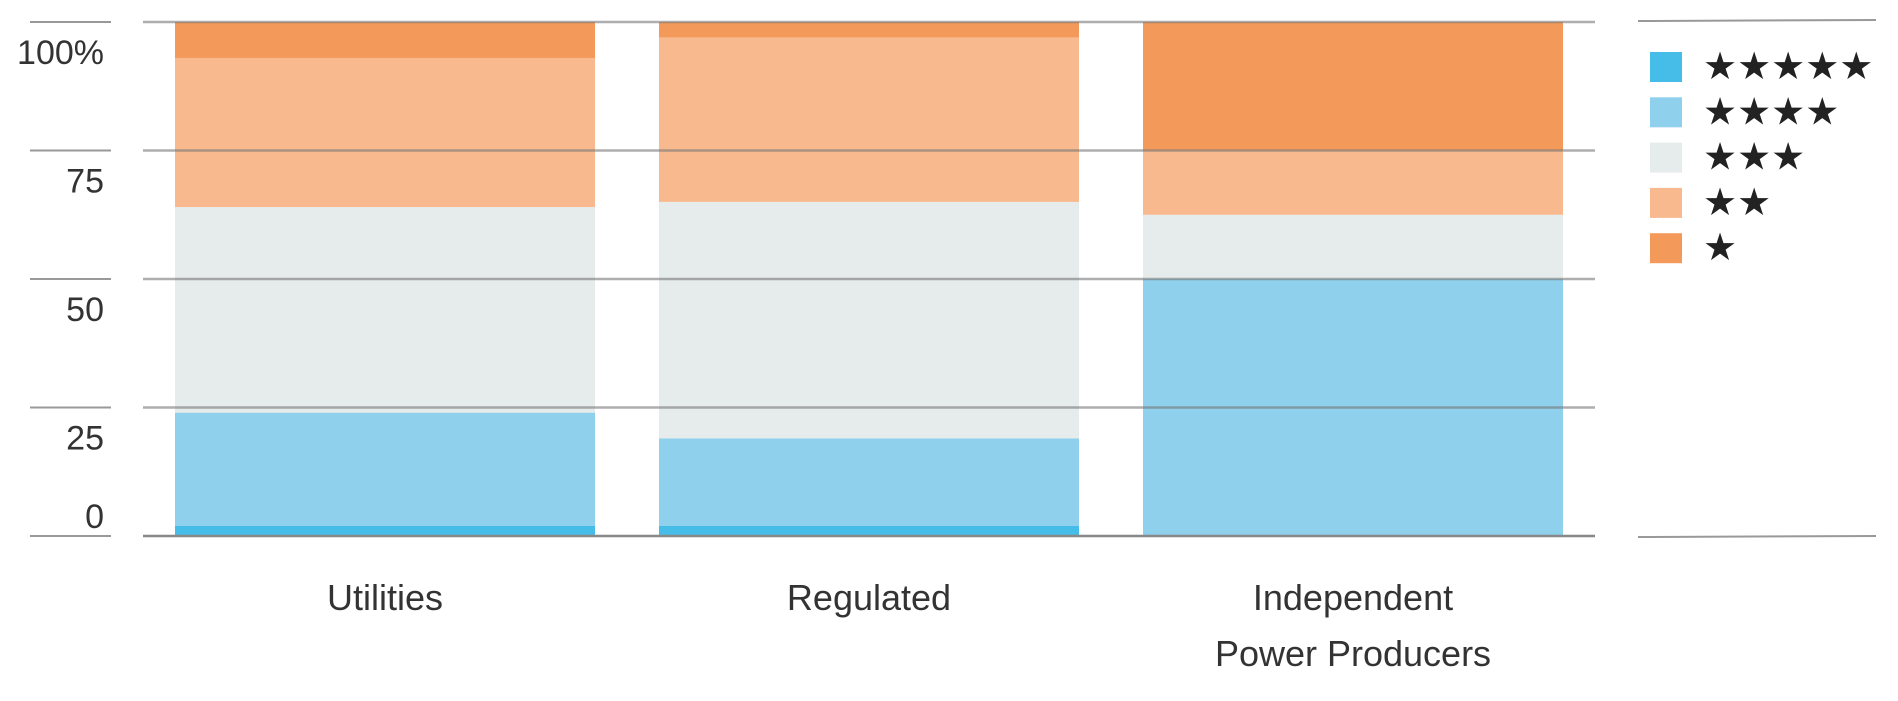  I want to click on legend-label: ★★★★★, so click(1788, 67).